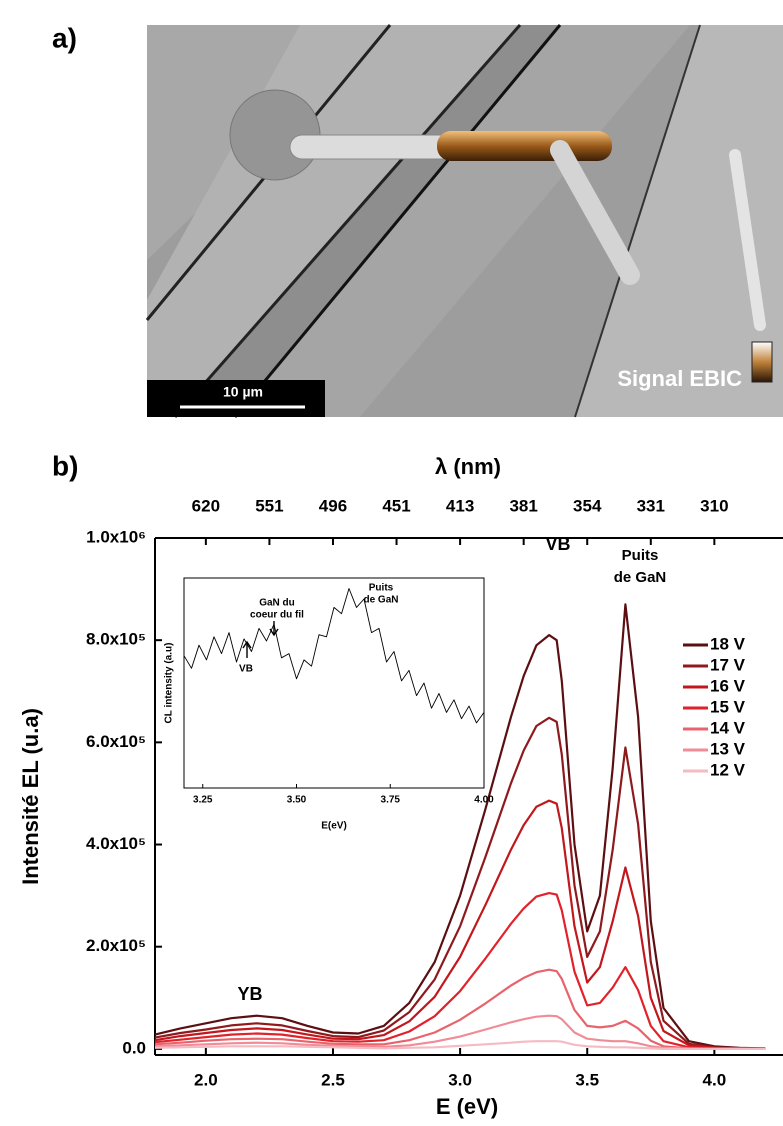  Describe the element at coordinates (333, 505) in the screenshot. I see `x2-tick-label: 496` at that location.